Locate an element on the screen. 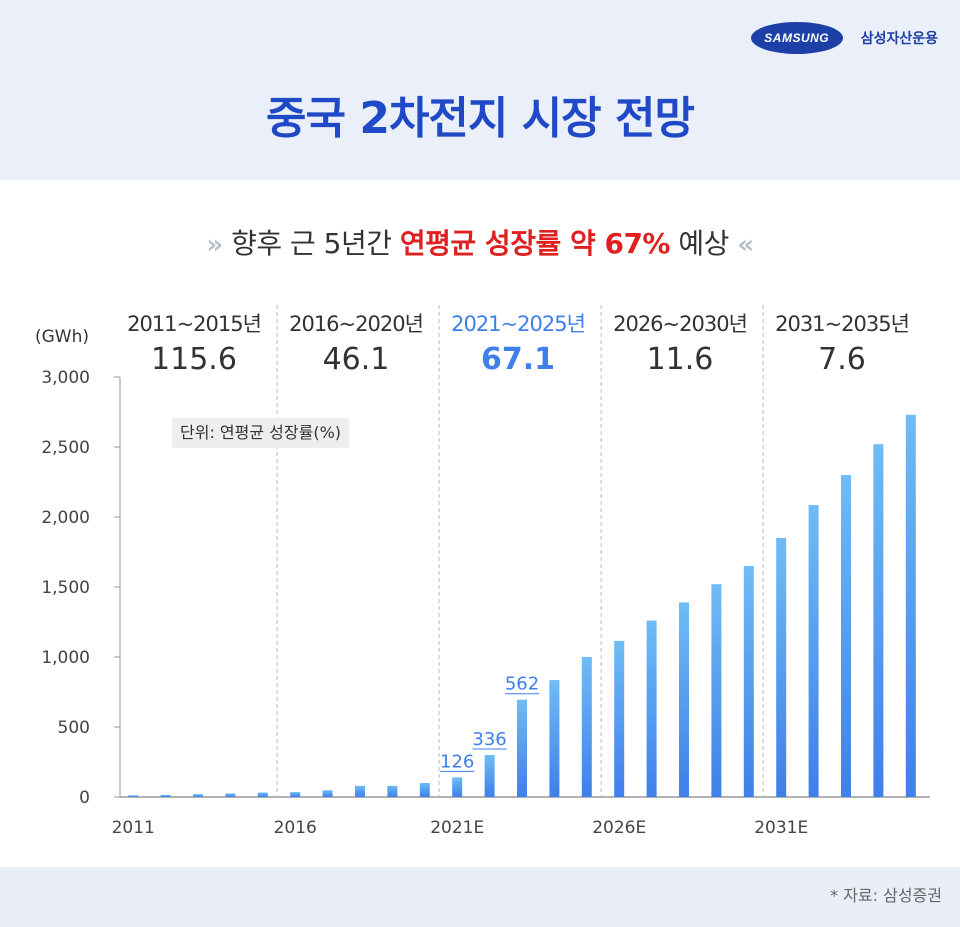 The height and width of the screenshot is (927, 960). bar-2018 is located at coordinates (360, 791).